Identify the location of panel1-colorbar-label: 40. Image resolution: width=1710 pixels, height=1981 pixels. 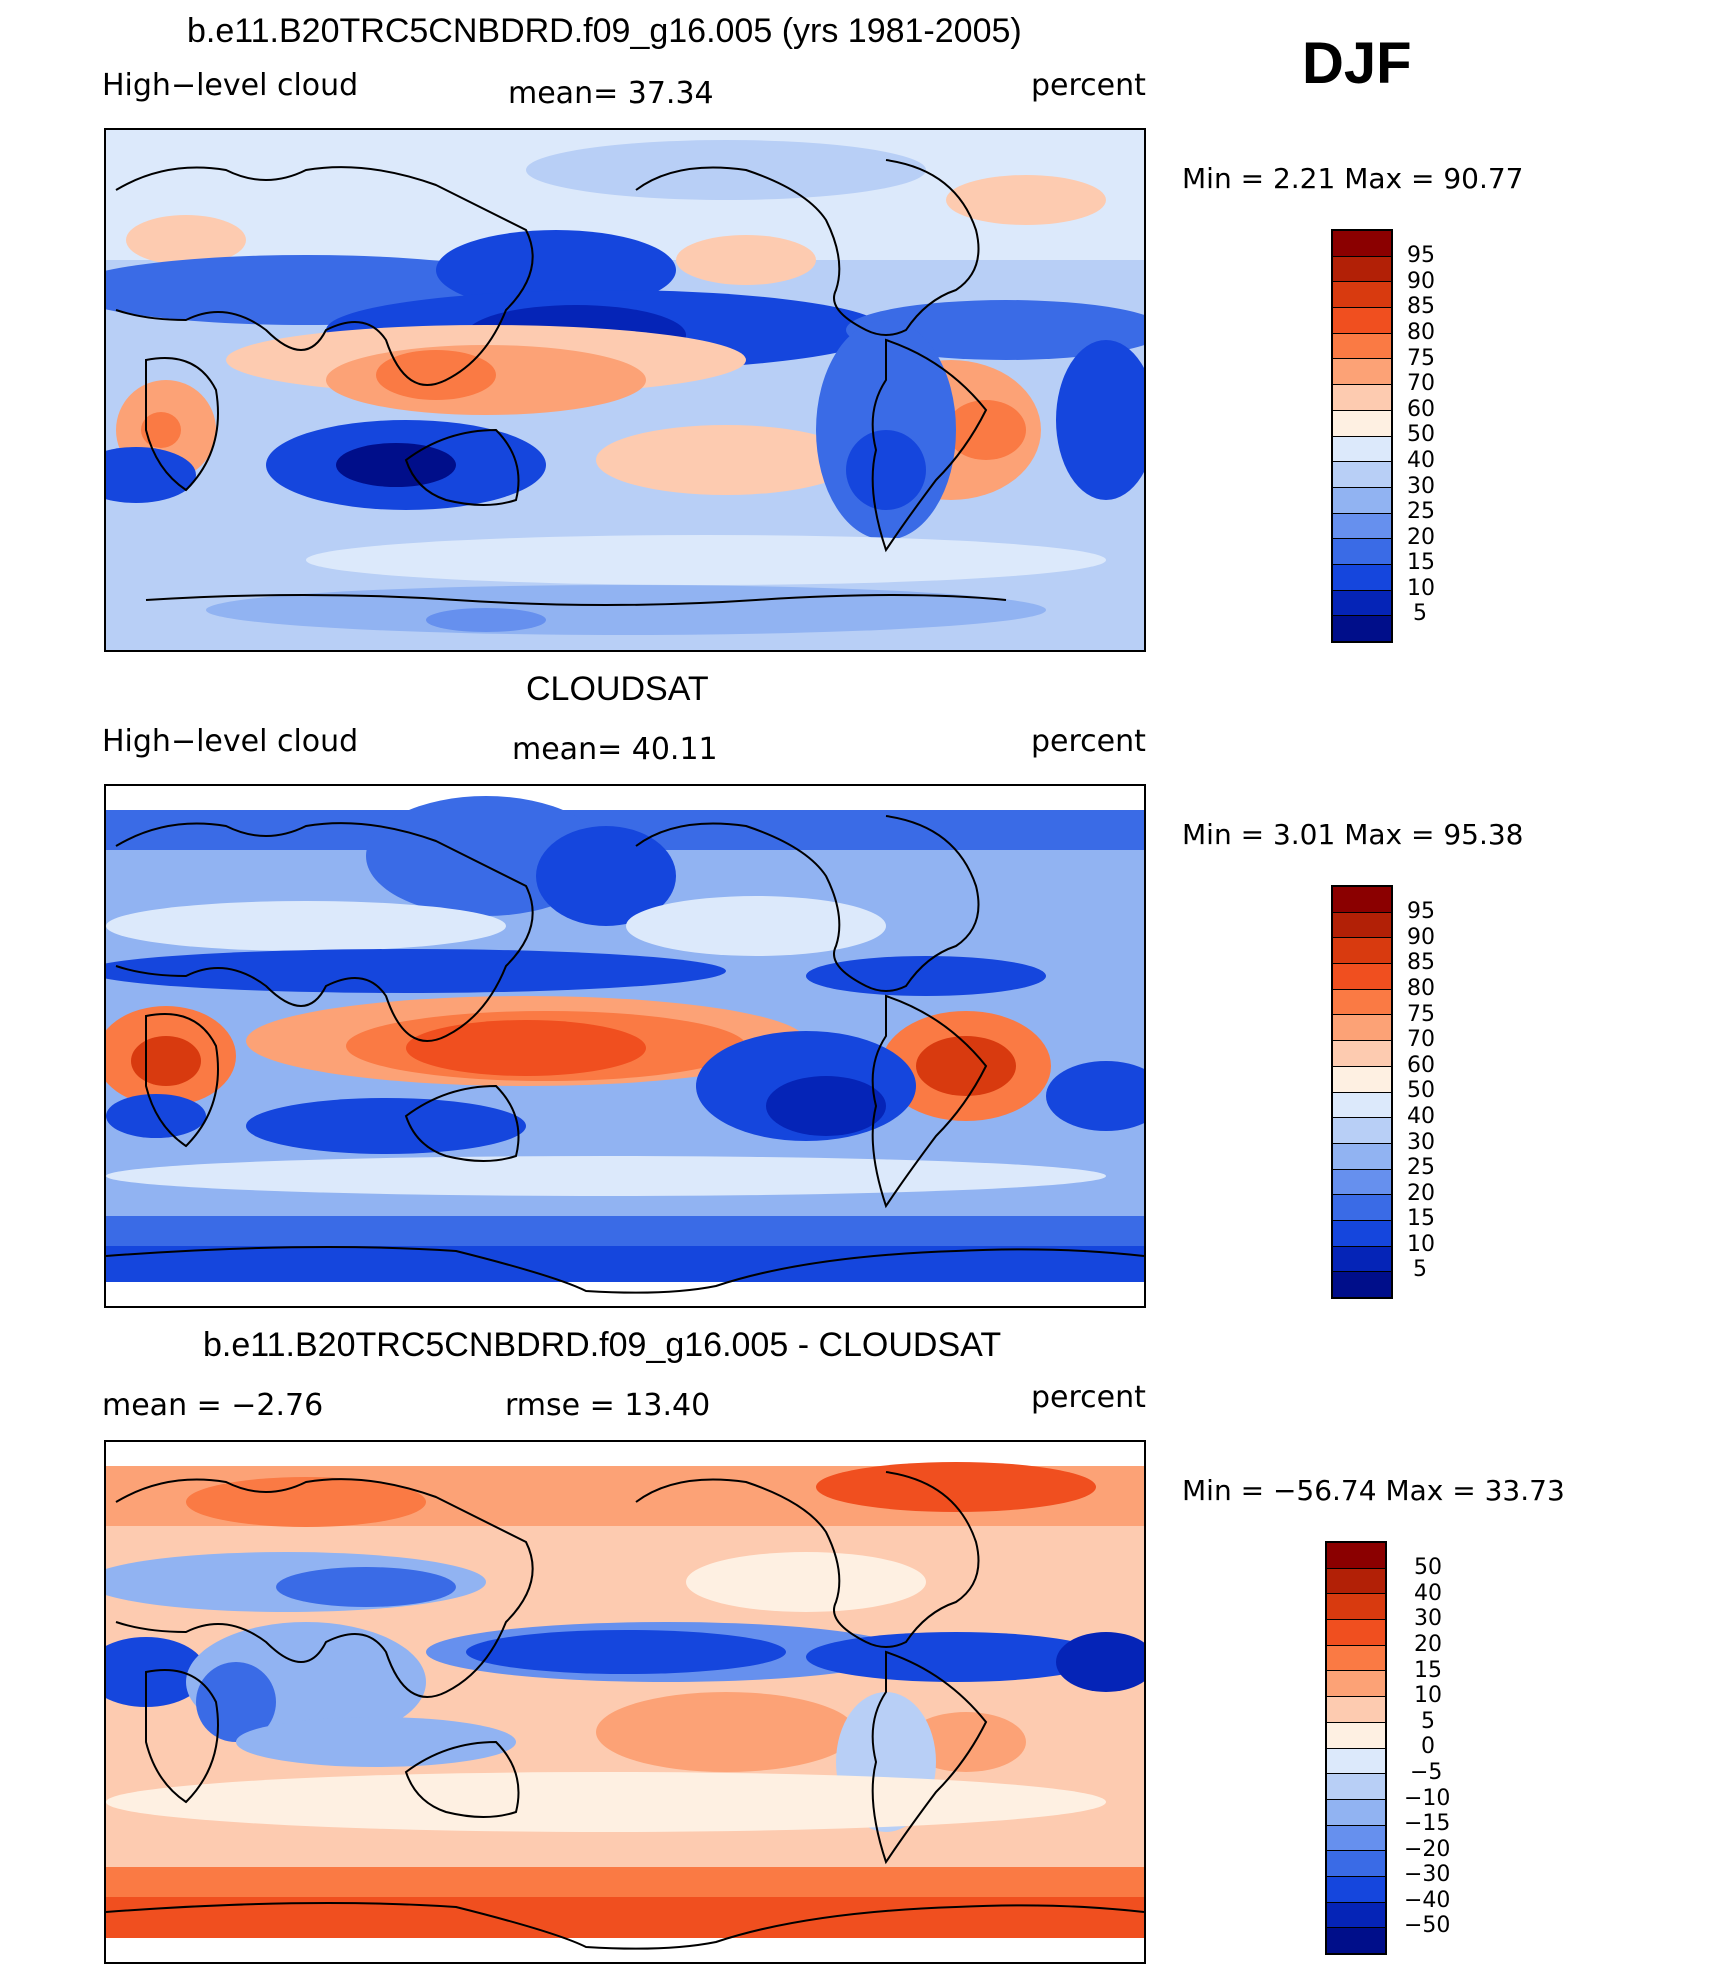
(1421, 460).